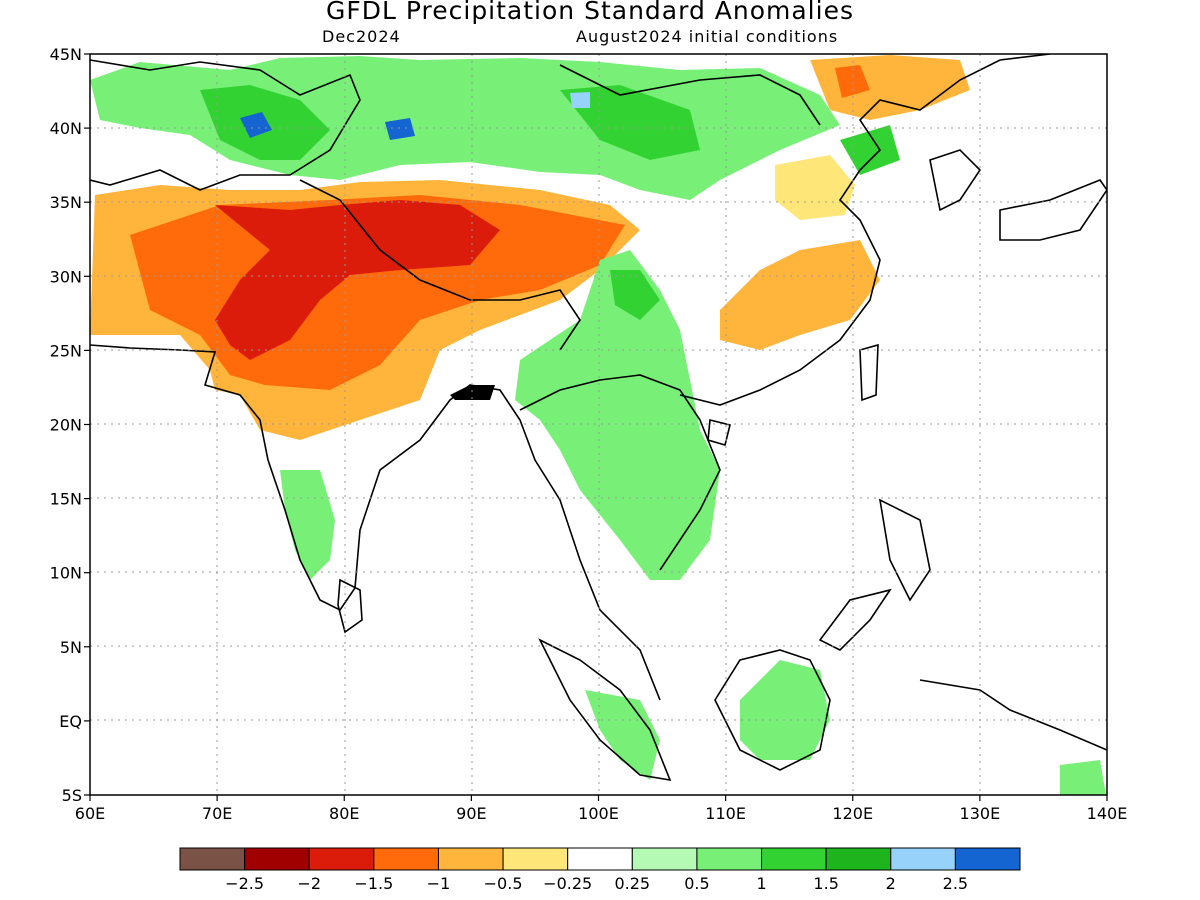 This screenshot has width=1200, height=900. What do you see at coordinates (852, 813) in the screenshot?
I see `x-tick-label: 120E` at bounding box center [852, 813].